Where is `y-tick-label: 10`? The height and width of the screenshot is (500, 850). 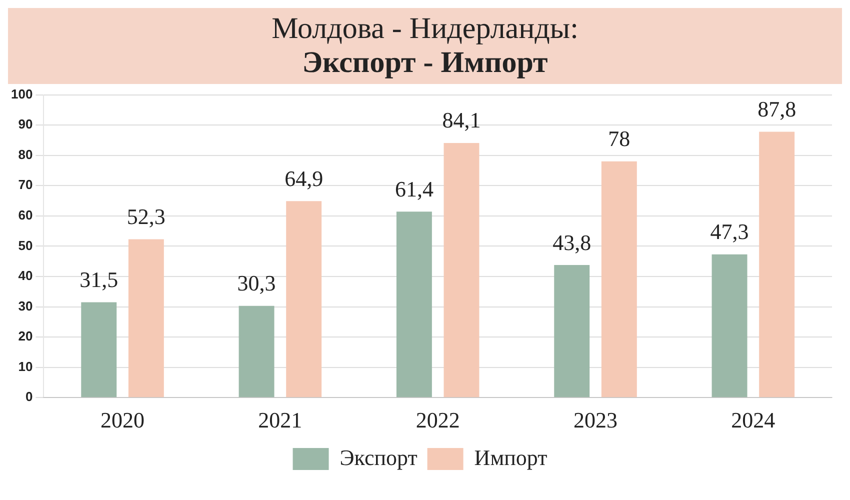 y-tick-label: 10 is located at coordinates (25, 366).